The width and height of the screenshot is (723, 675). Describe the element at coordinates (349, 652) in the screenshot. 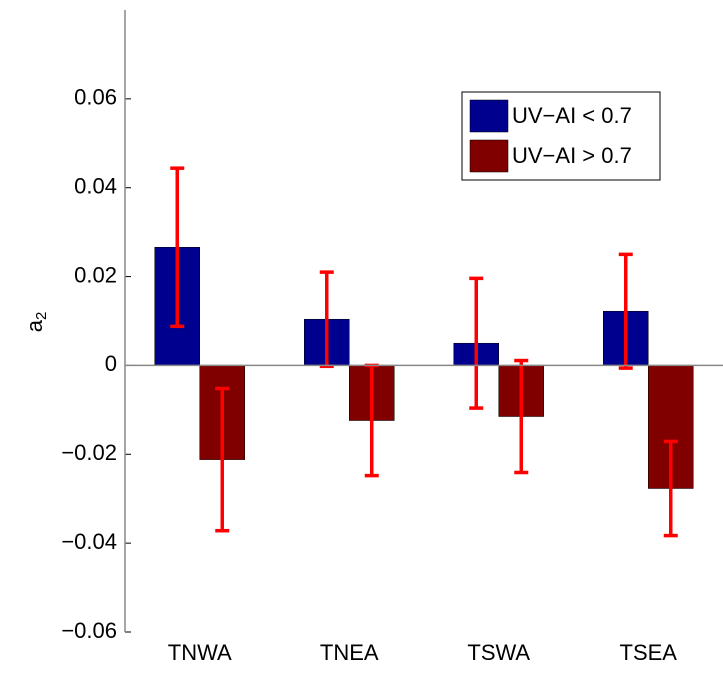

I see `x-tick-label: TNEA` at that location.